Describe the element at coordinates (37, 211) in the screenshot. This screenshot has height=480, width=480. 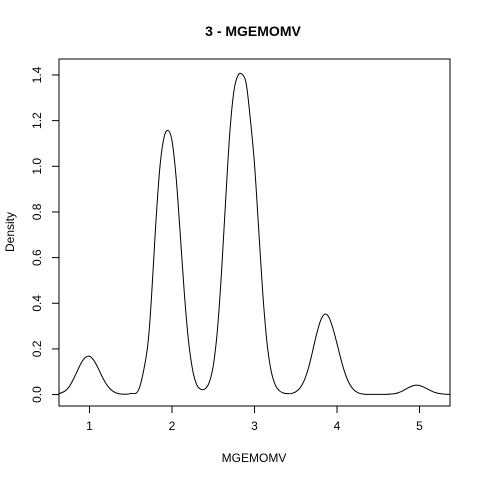
I see `y-tick-label: 0.8` at that location.